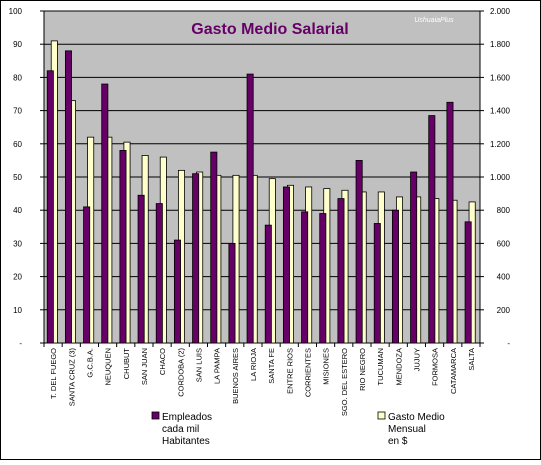  Describe the element at coordinates (27, 177) in the screenshot. I see `left-axis: - 10 20 30 40 50 60 70 80 90 100` at that location.